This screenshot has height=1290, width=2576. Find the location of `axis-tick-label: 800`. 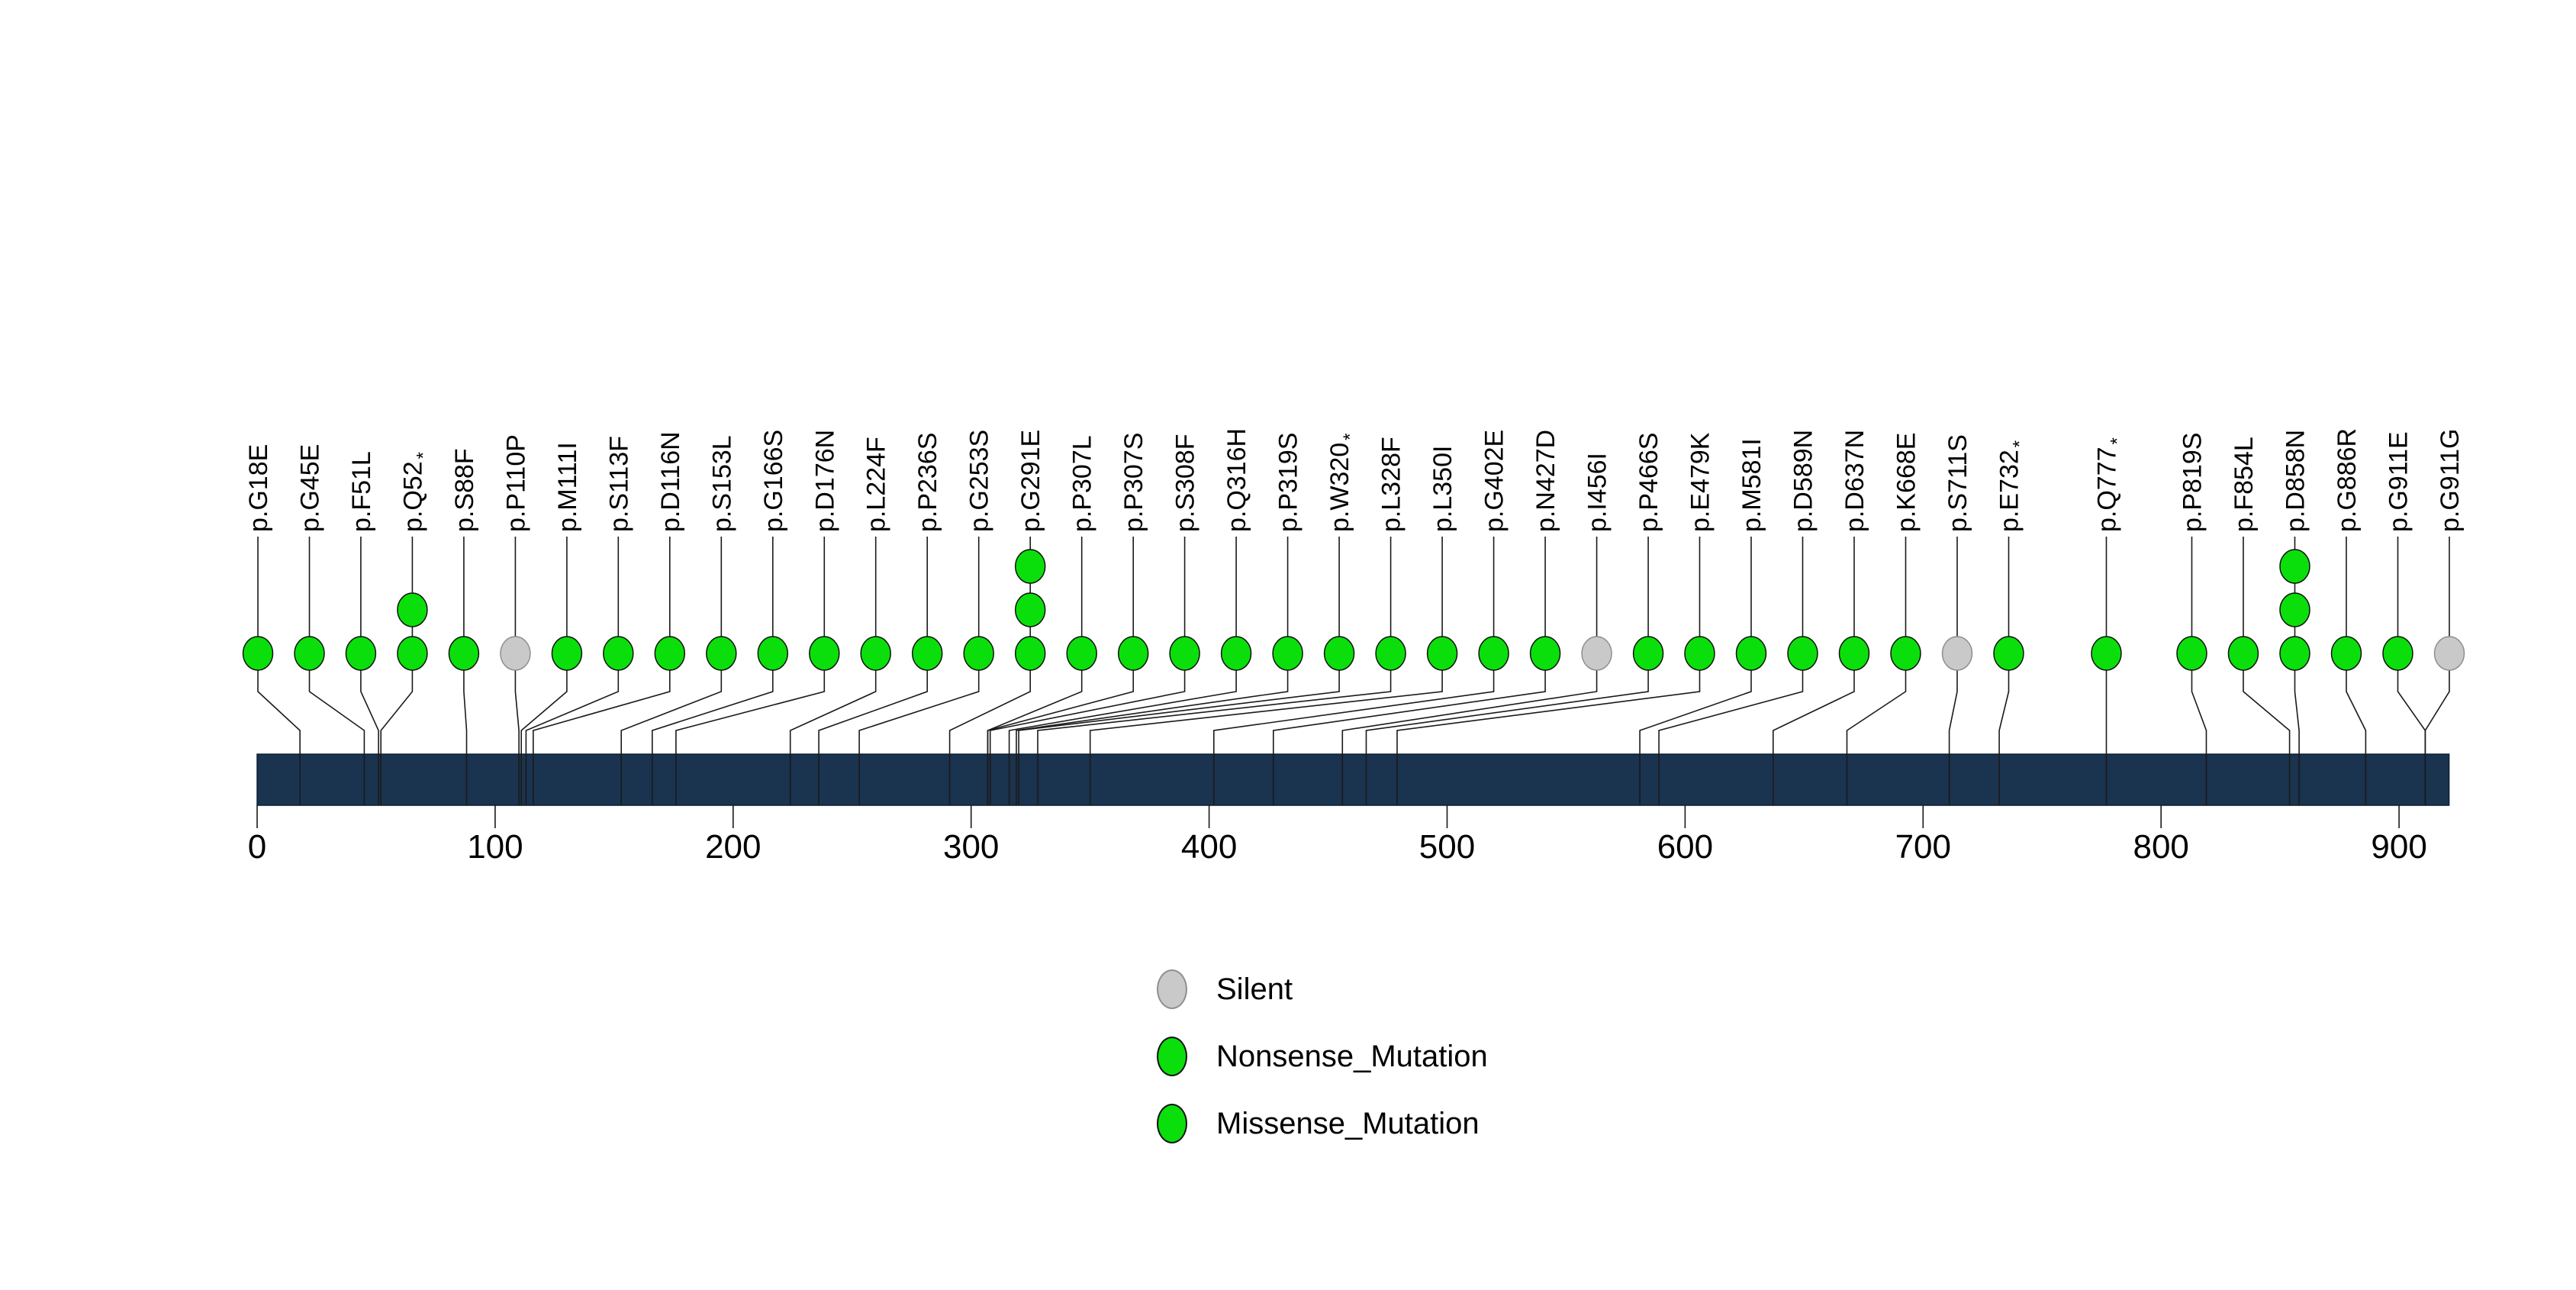

axis-tick-label: 800 is located at coordinates (2160, 847).